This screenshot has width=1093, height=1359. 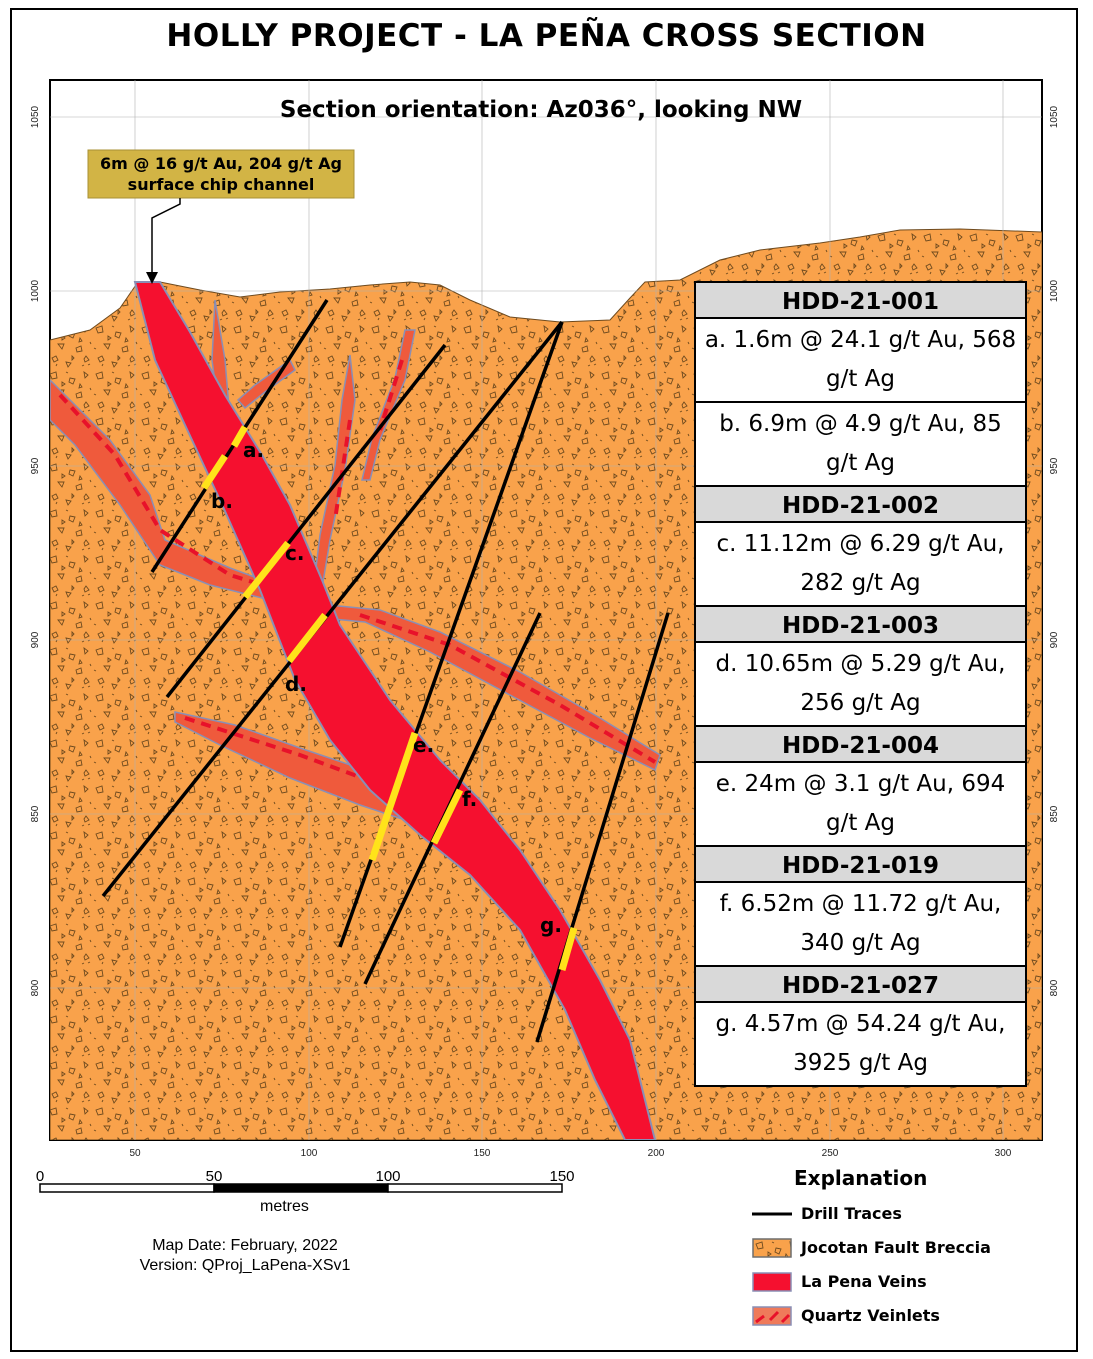 I want to click on surface-chip-callout, so click(x=221, y=174).